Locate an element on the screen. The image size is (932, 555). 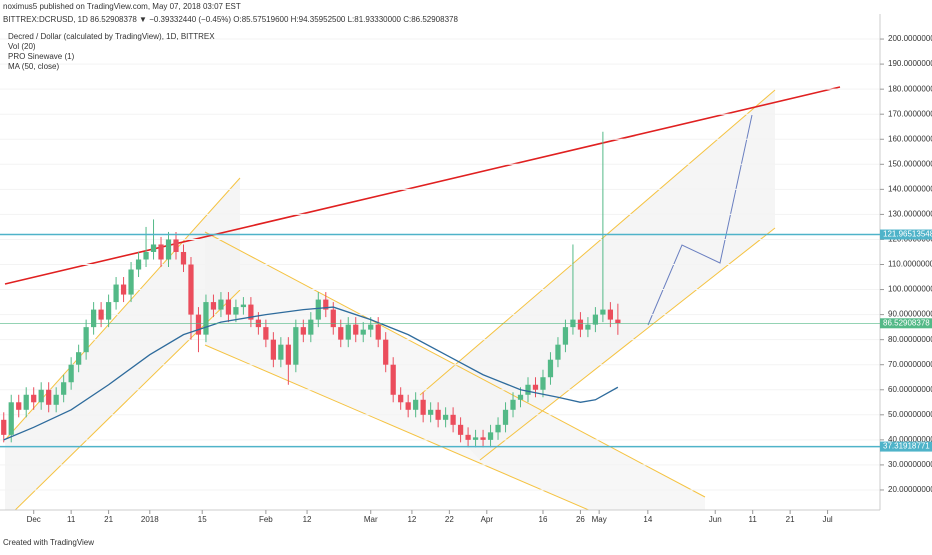
y-tick-label: 80.00000000 is located at coordinates (910, 339).